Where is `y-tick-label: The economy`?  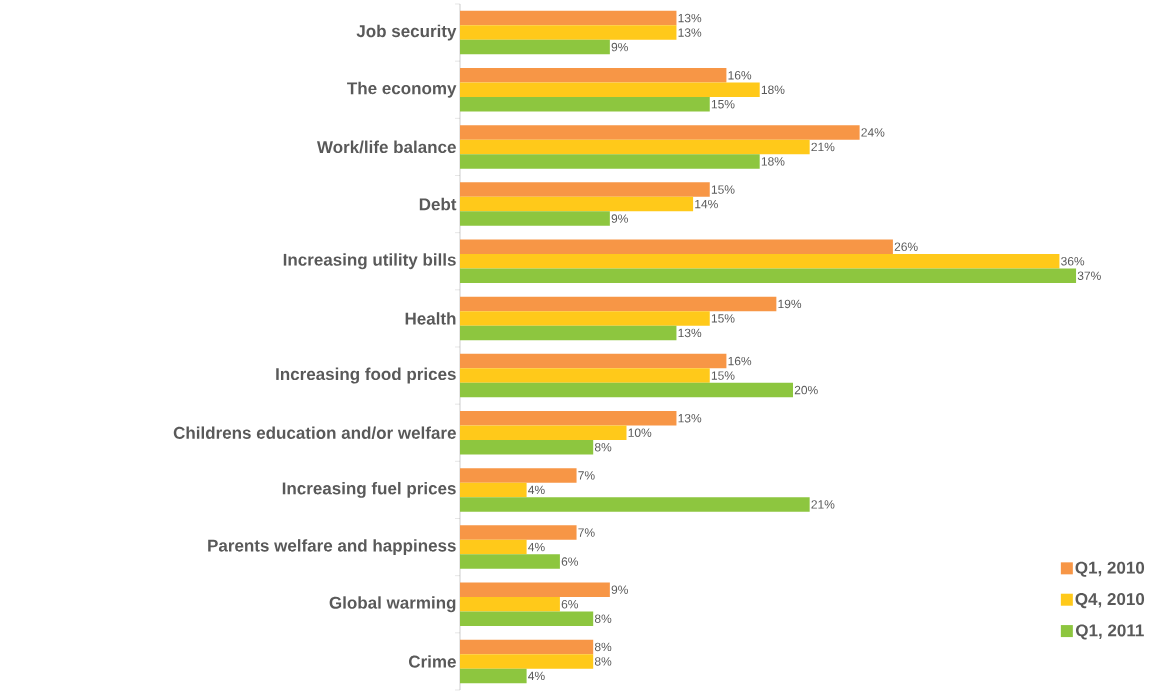 y-tick-label: The economy is located at coordinates (402, 89).